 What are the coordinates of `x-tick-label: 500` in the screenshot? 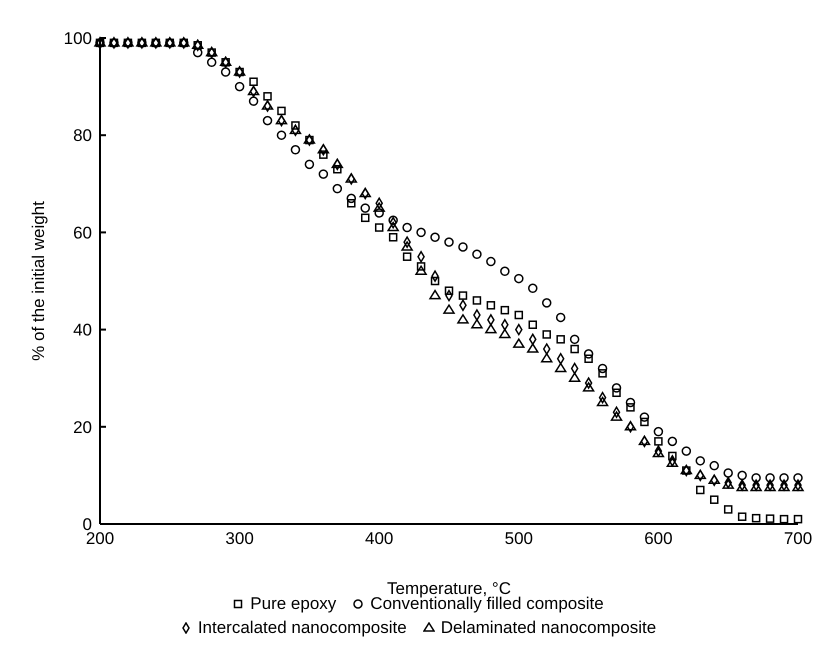 It's located at (518, 538).